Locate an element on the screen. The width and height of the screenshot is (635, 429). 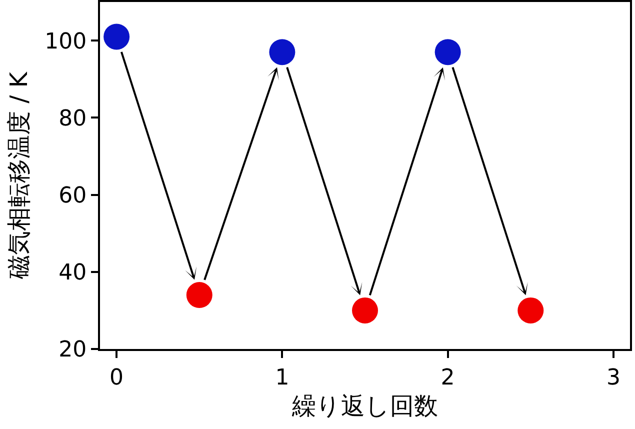
x-axis-title: 繰り返し回数 is located at coordinates (364, 406).